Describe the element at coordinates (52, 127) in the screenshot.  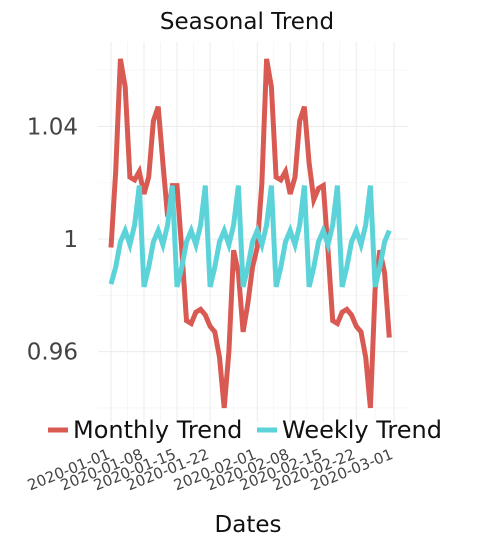
I see `y-tick-label: 1.04` at that location.